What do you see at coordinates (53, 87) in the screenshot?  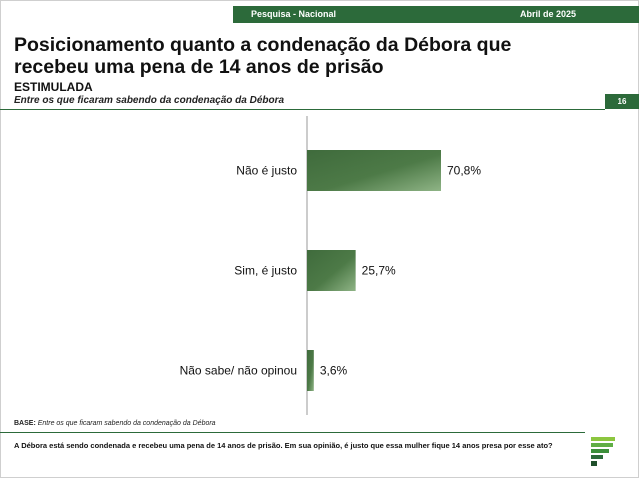 I see `chart-subtitle: ESTIMULADA` at bounding box center [53, 87].